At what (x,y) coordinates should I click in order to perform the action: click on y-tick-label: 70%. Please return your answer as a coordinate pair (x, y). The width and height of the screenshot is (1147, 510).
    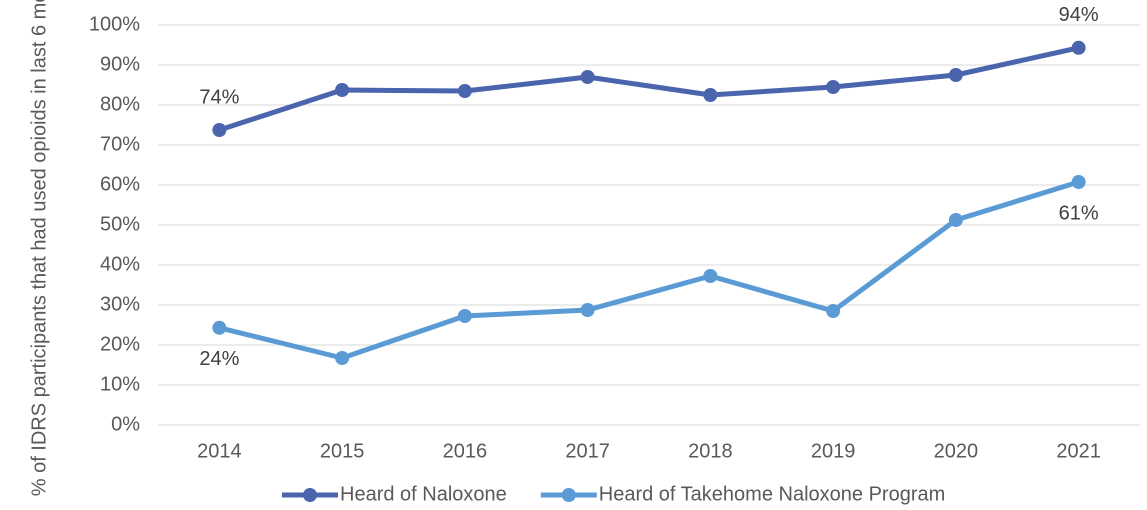
    Looking at the image, I should click on (120, 144).